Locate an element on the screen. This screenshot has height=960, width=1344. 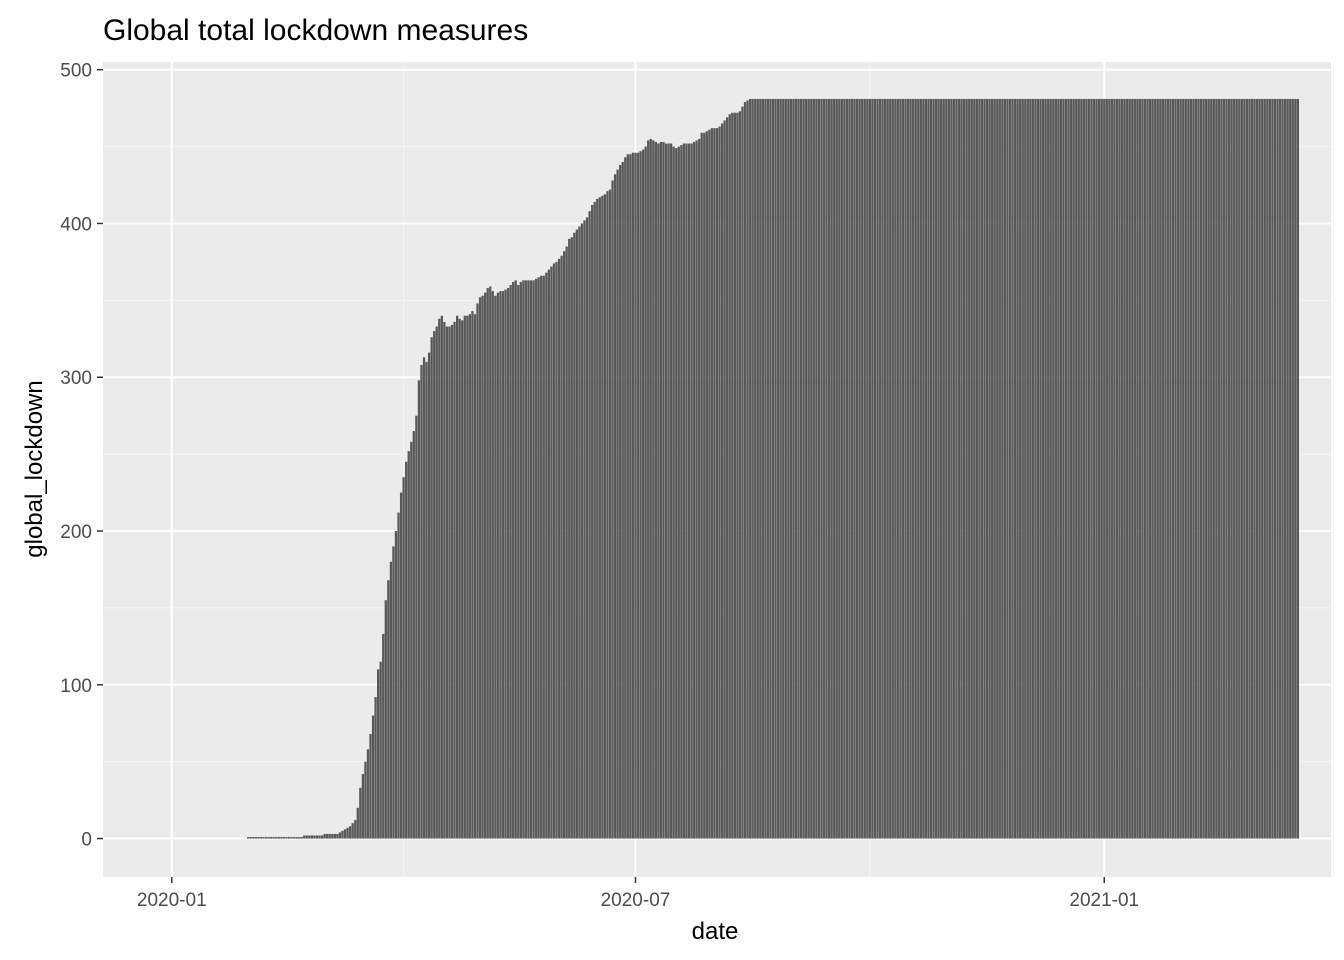
x-axis-title: date is located at coordinates (715, 931).